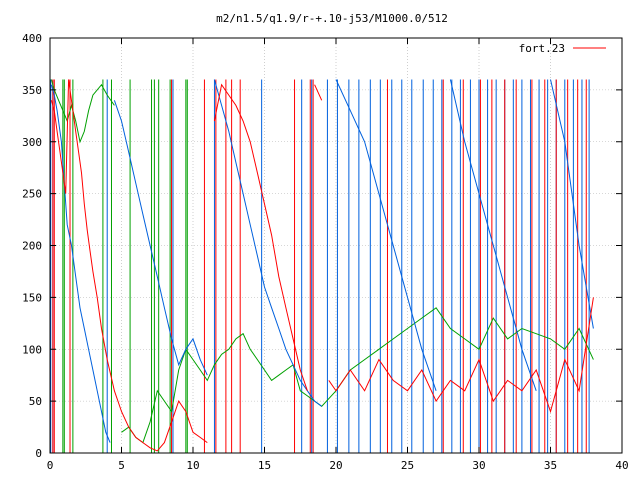 This screenshot has height=480, width=640. Describe the element at coordinates (50, 465) in the screenshot. I see `x-tick-label: 0` at that location.